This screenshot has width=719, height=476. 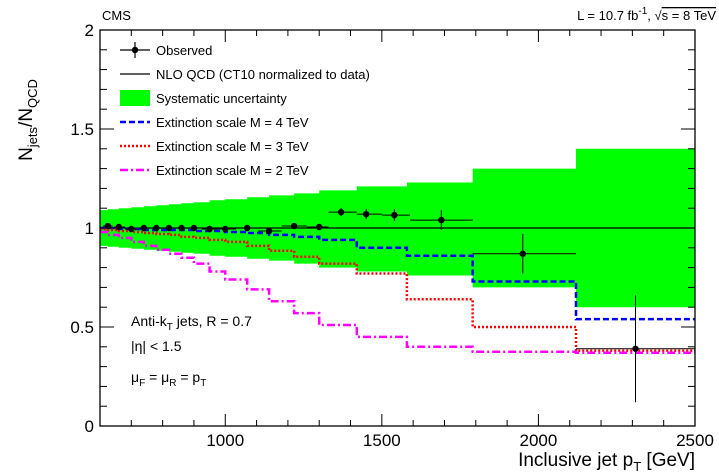 What do you see at coordinates (82, 327) in the screenshot?
I see `y-tick-label: 0.5` at bounding box center [82, 327].